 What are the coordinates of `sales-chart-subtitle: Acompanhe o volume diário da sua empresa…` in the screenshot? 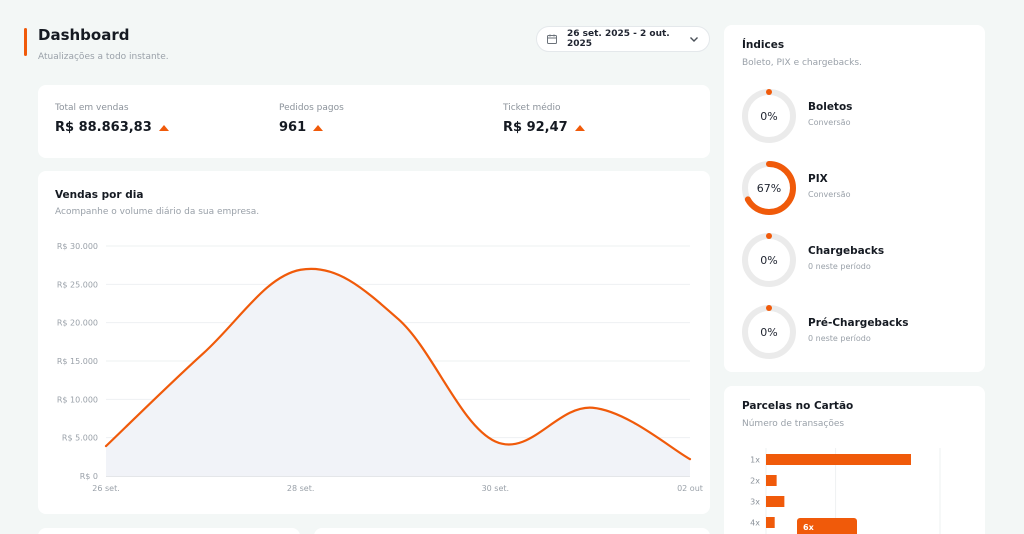 It's located at (157, 212).